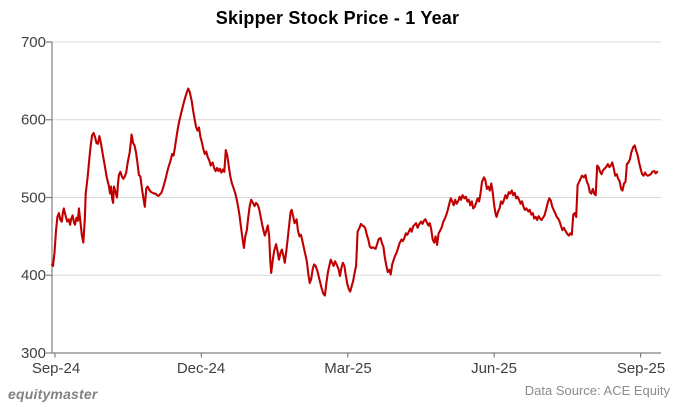 This screenshot has height=410, width=675. I want to click on y-axis-ticks, so click(49, 197).